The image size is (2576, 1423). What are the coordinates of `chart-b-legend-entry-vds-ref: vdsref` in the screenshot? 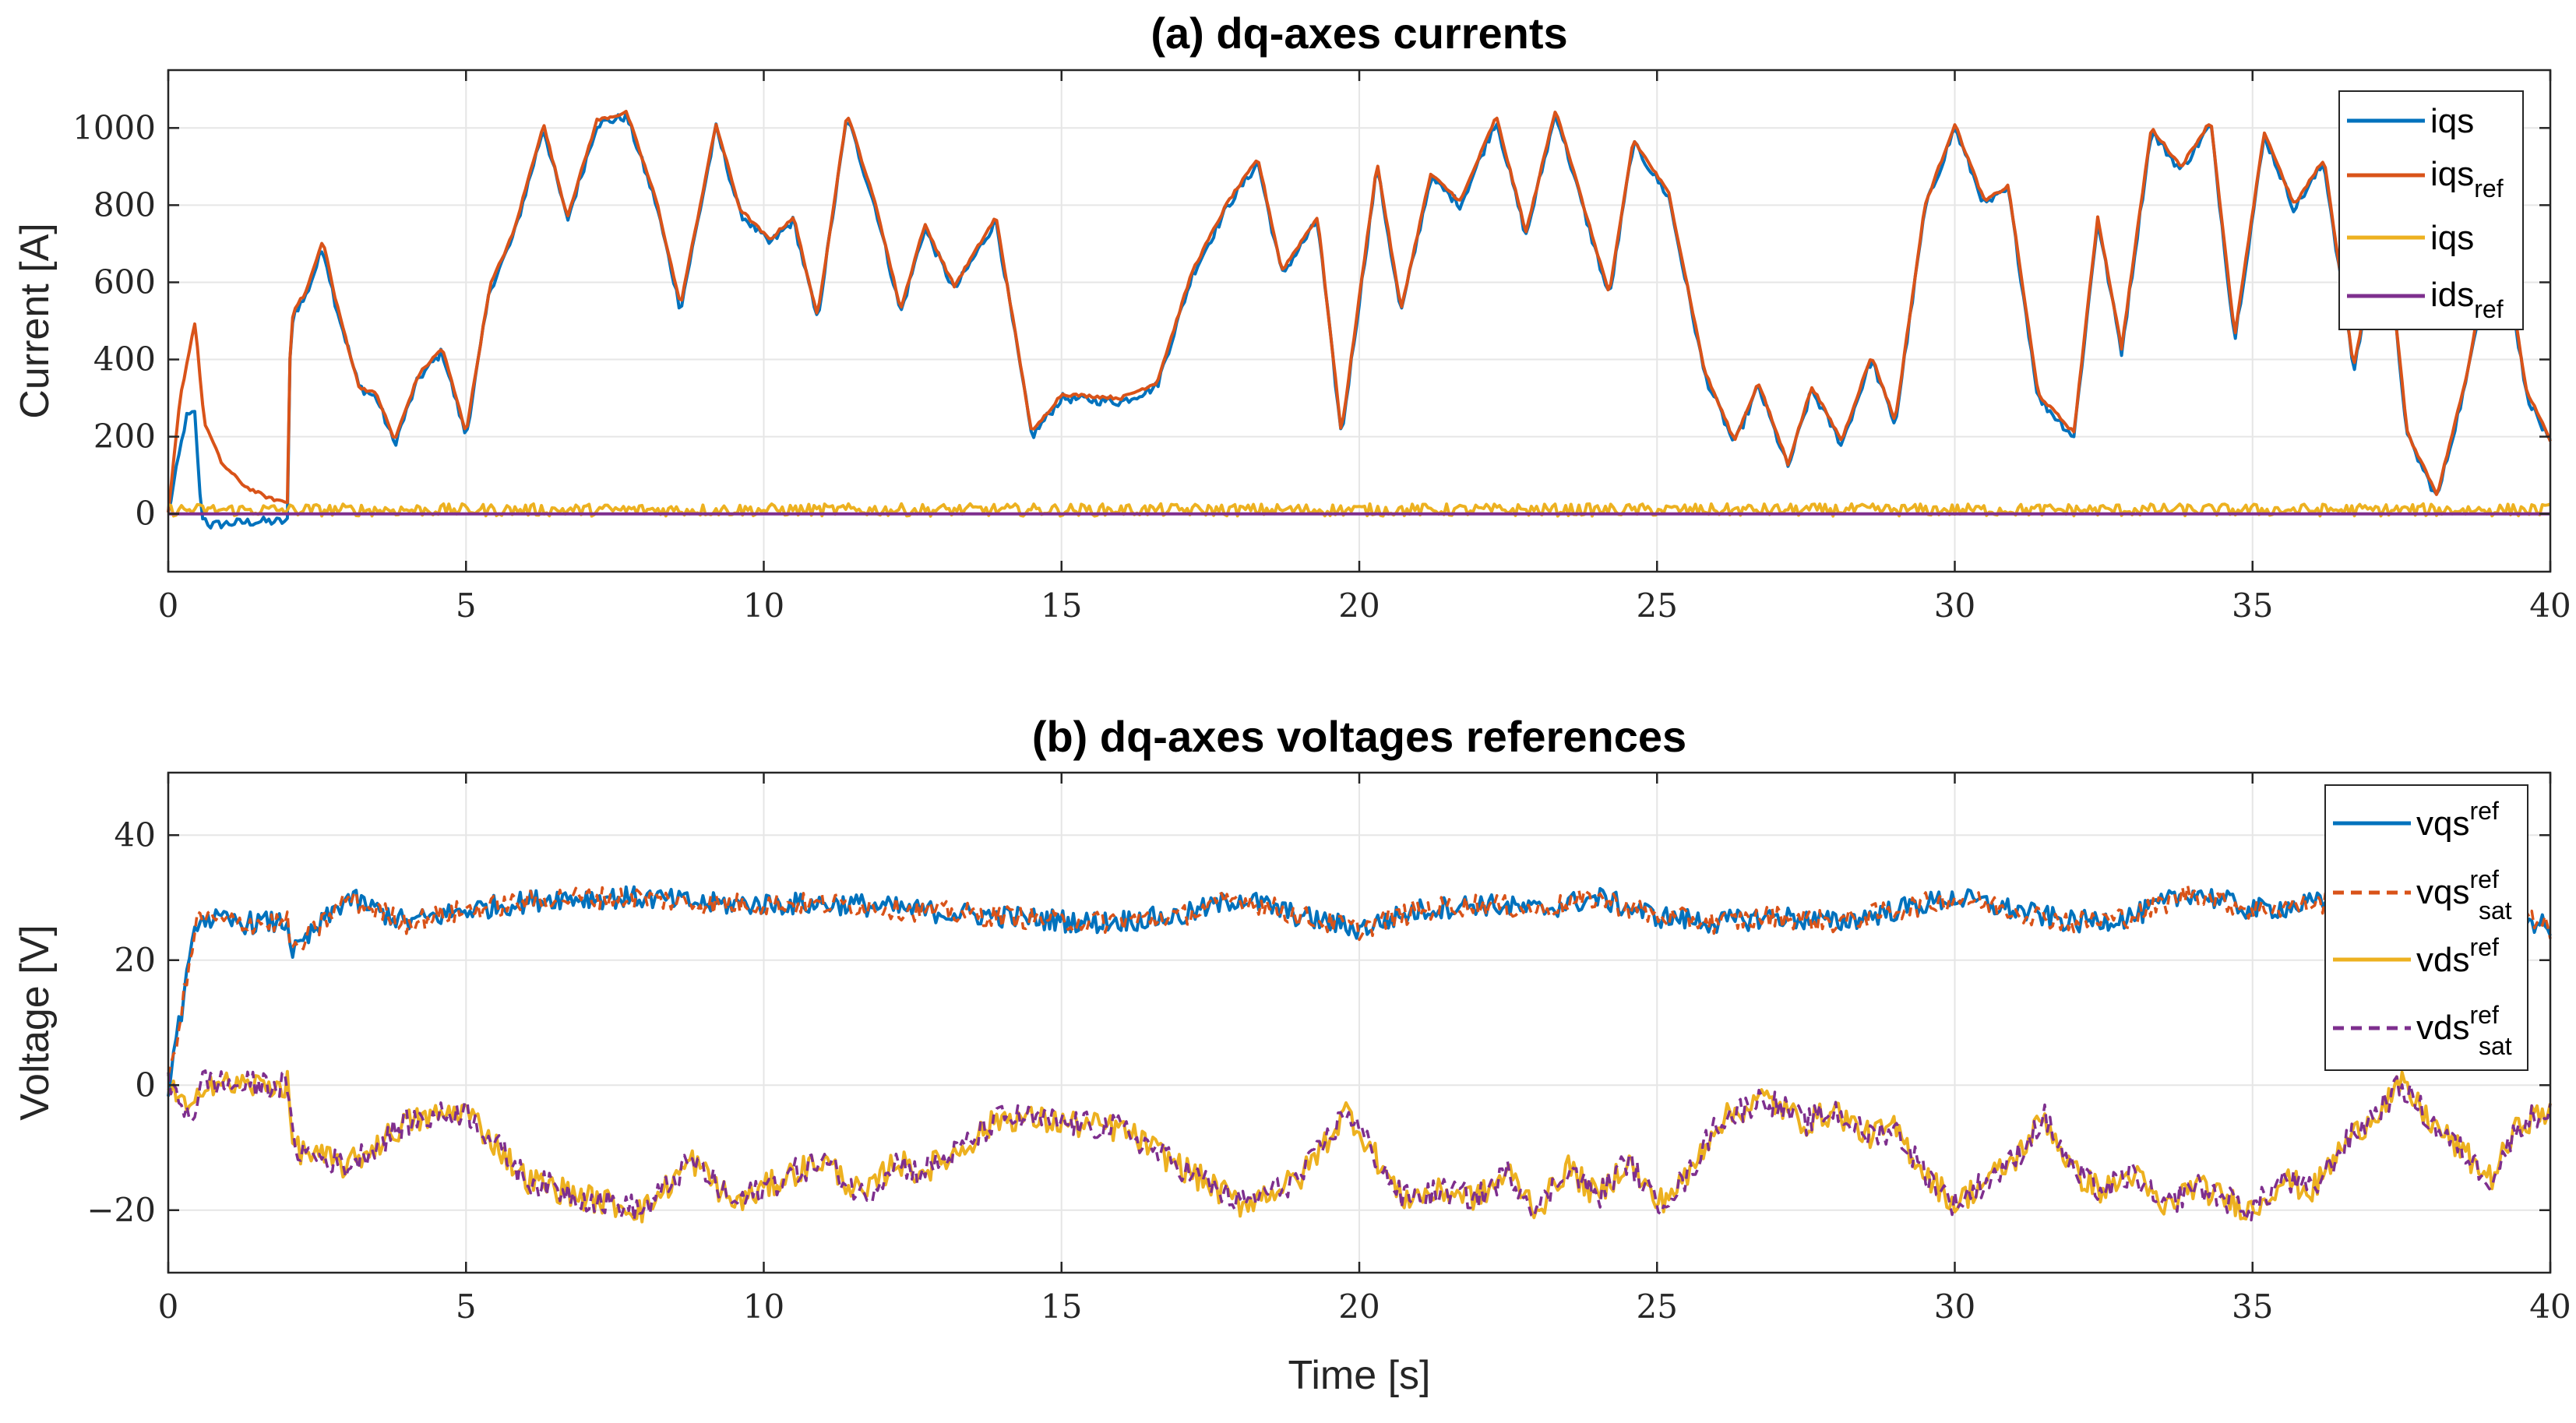 It's located at (2416, 956).